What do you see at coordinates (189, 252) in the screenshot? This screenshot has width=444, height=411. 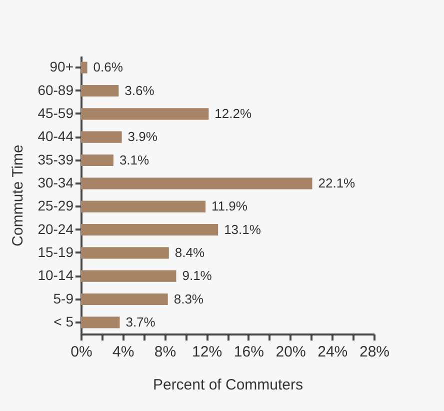 I see `data-label: 8.4%` at bounding box center [189, 252].